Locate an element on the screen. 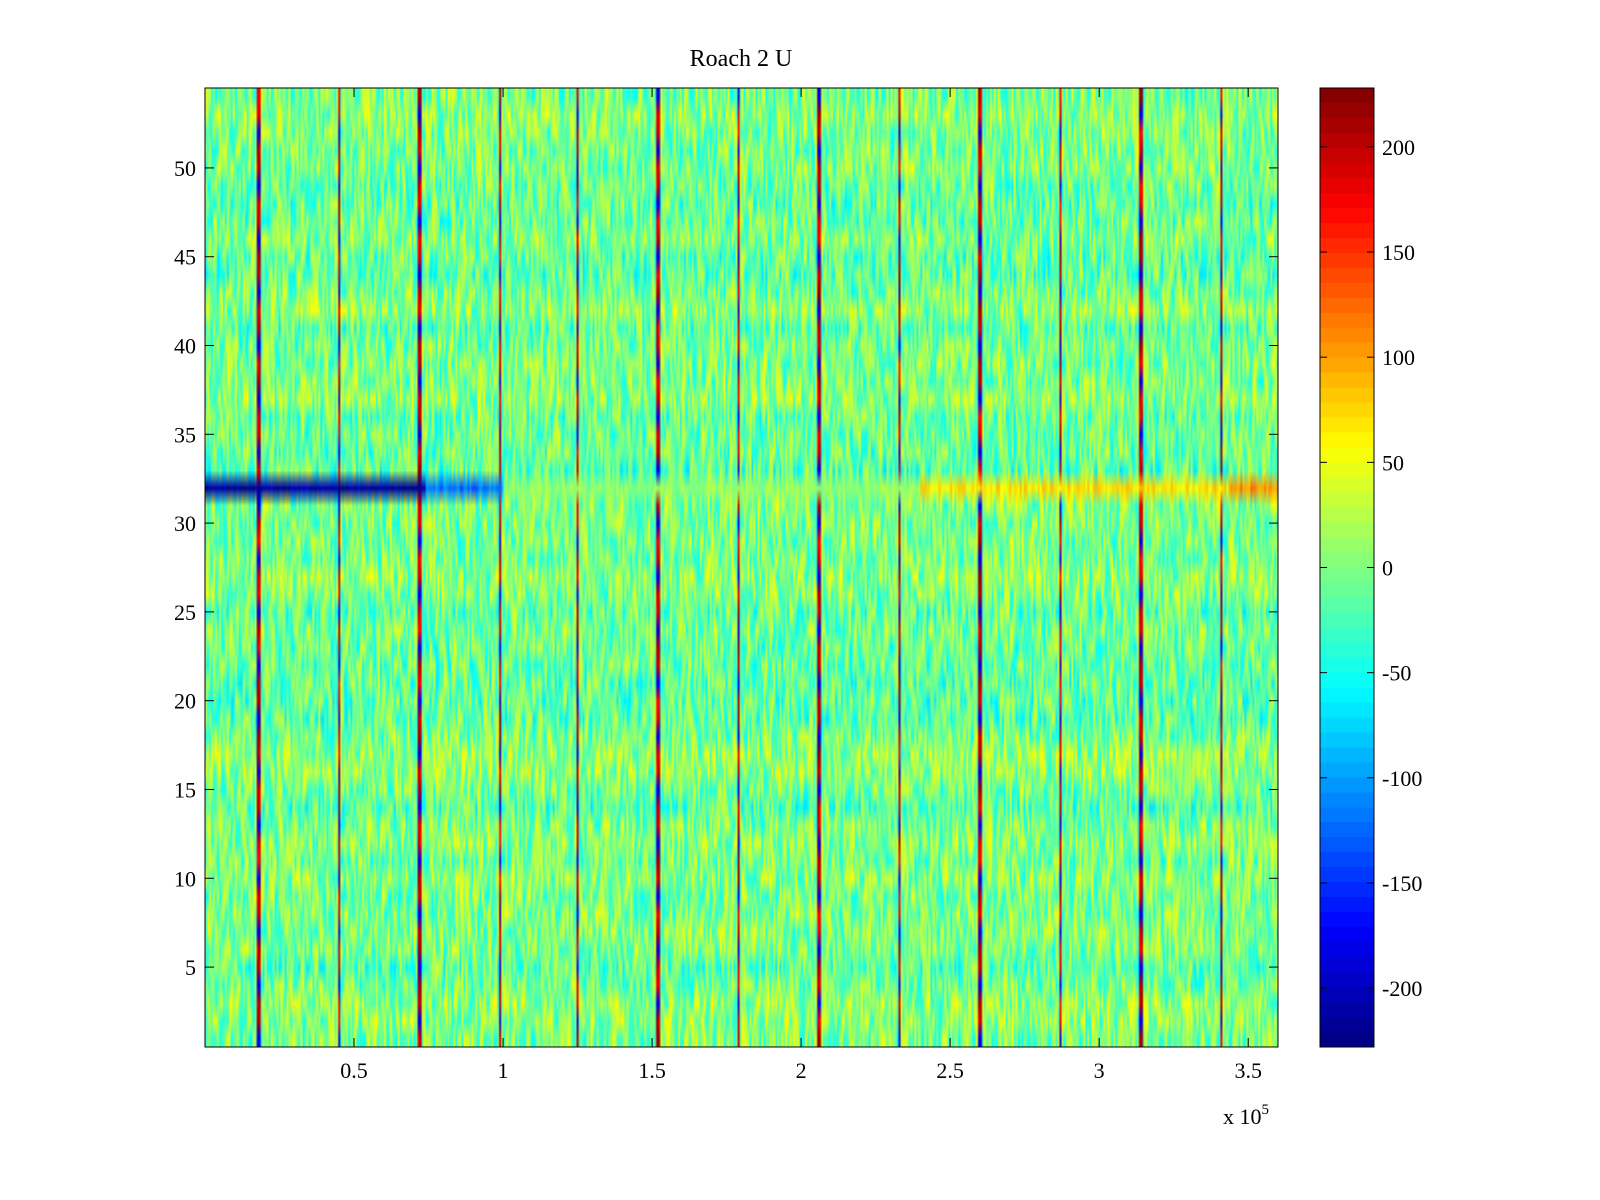 The height and width of the screenshot is (1200, 1600). chart-title: Roach 2 U is located at coordinates (741, 59).